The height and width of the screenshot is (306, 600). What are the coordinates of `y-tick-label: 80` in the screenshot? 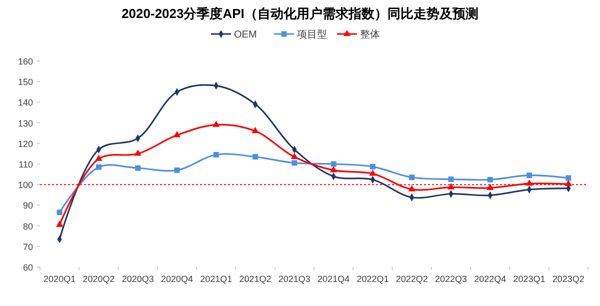 It's located at (27, 226).